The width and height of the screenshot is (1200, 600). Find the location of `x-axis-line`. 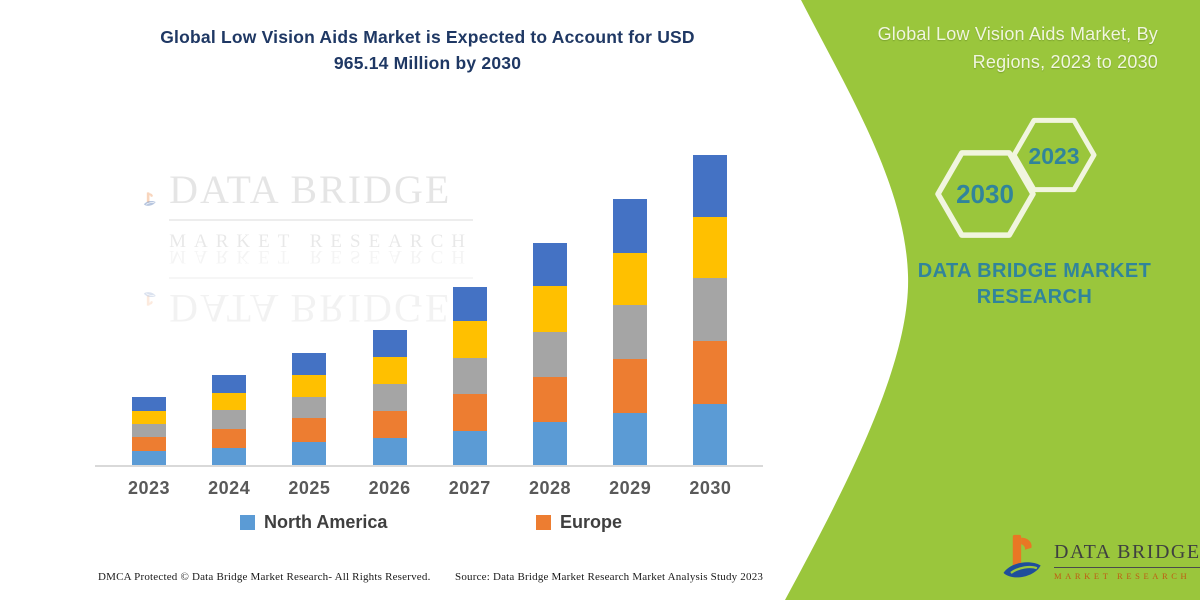

x-axis-line is located at coordinates (429, 466).